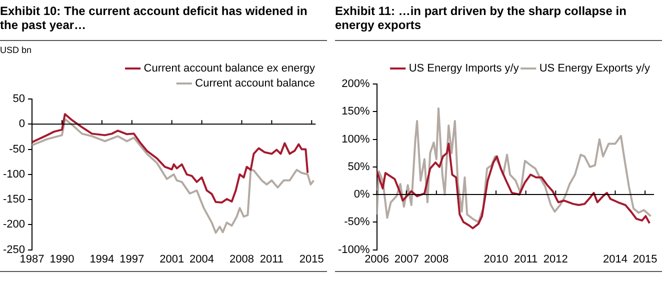 This screenshot has height=287, width=670. I want to click on x-tick-label: 1997, so click(132, 259).